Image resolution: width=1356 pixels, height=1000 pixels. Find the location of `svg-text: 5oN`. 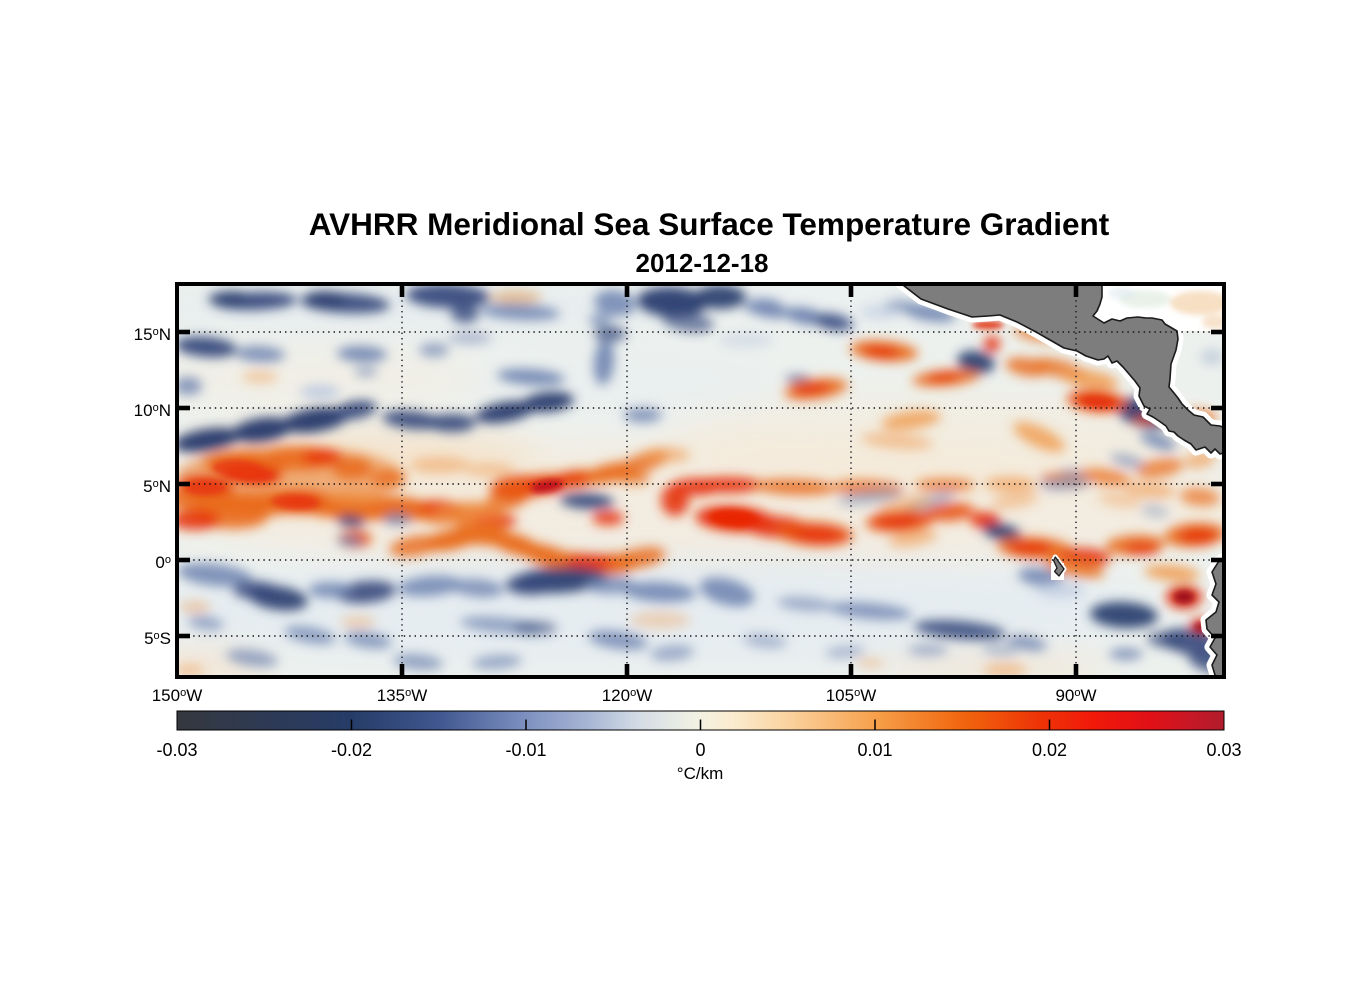

svg-text: 5oN is located at coordinates (157, 486).